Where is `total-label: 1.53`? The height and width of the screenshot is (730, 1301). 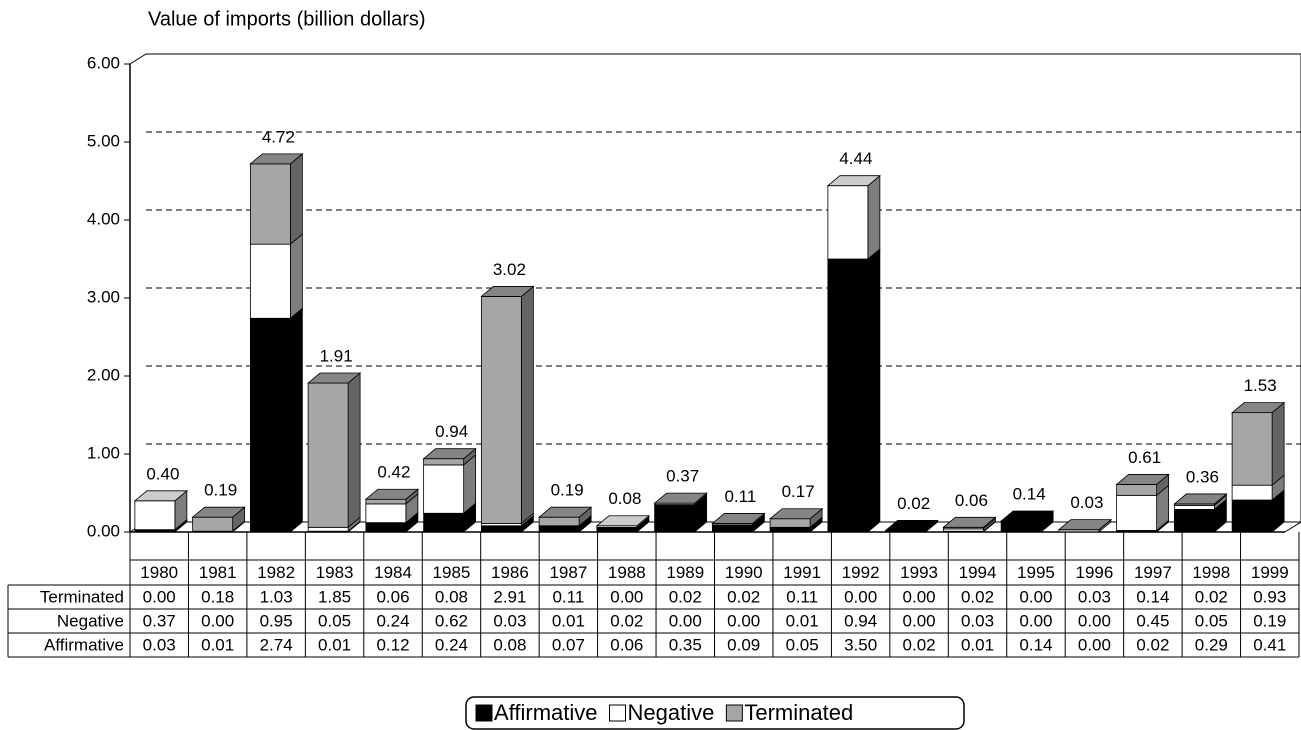
total-label: 1.53 is located at coordinates (1260, 385).